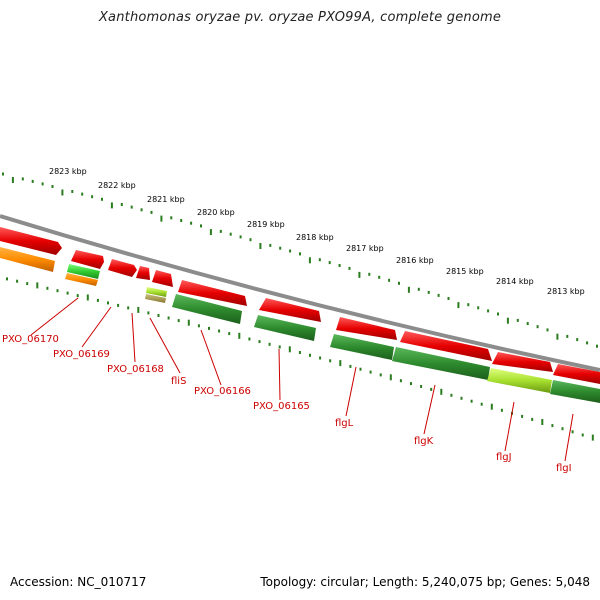 The image size is (600, 600). Describe the element at coordinates (569, 437) in the screenshot. I see `leader-flgI` at that location.